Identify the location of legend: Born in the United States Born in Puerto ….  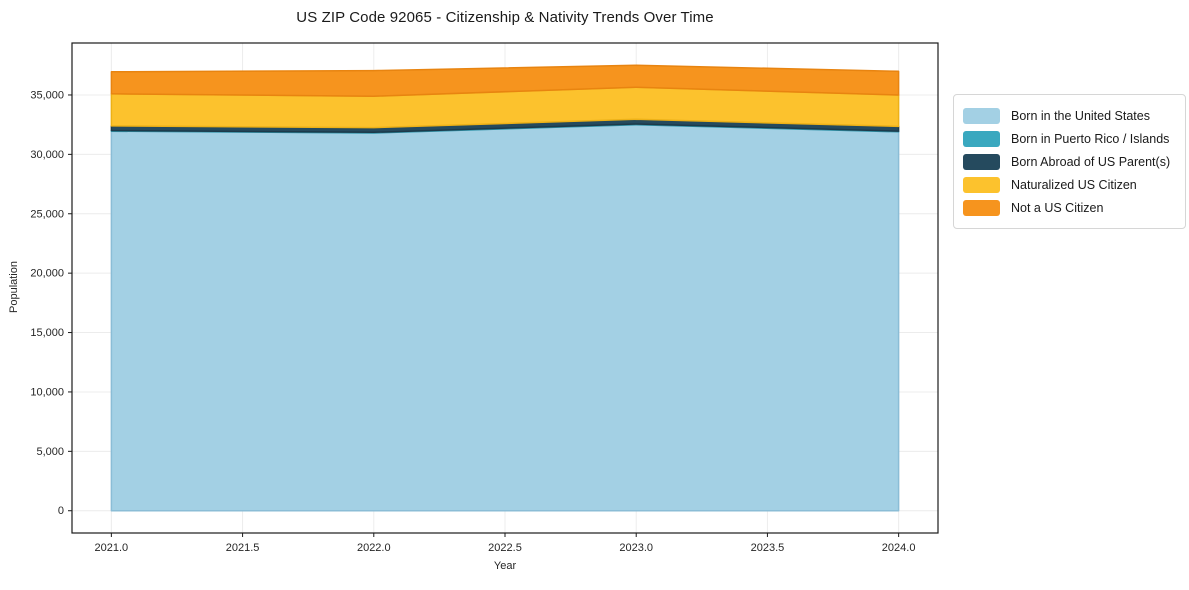
(1069, 161).